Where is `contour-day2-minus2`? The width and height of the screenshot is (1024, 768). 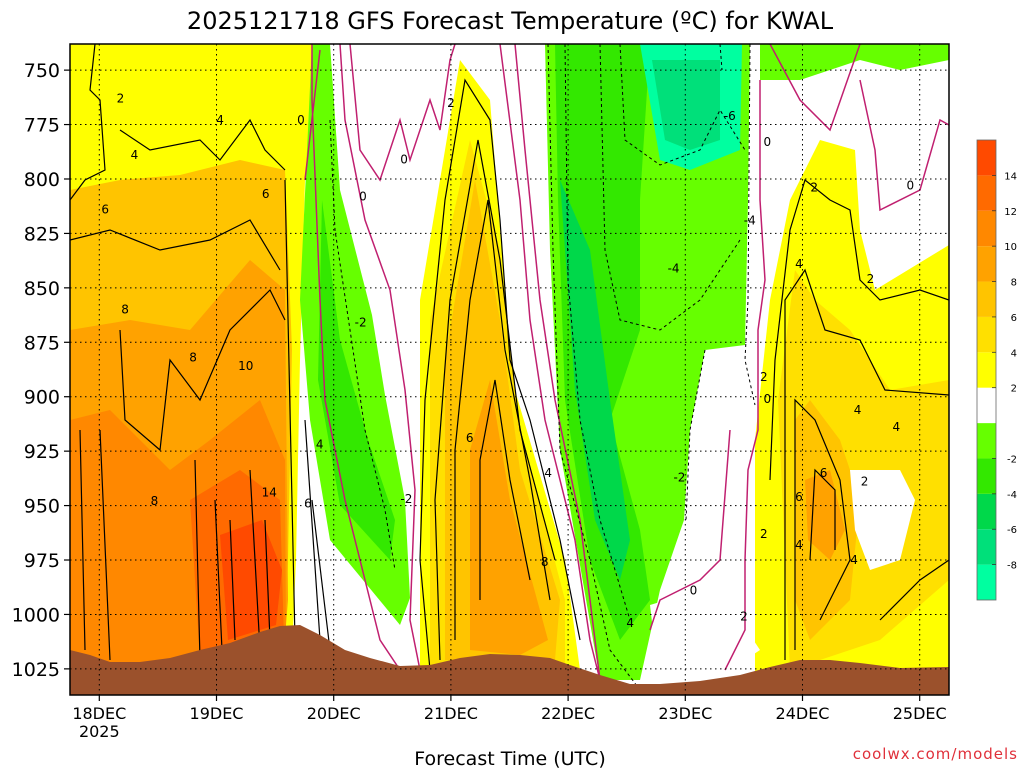 contour-day2-minus2 is located at coordinates (362, 345).